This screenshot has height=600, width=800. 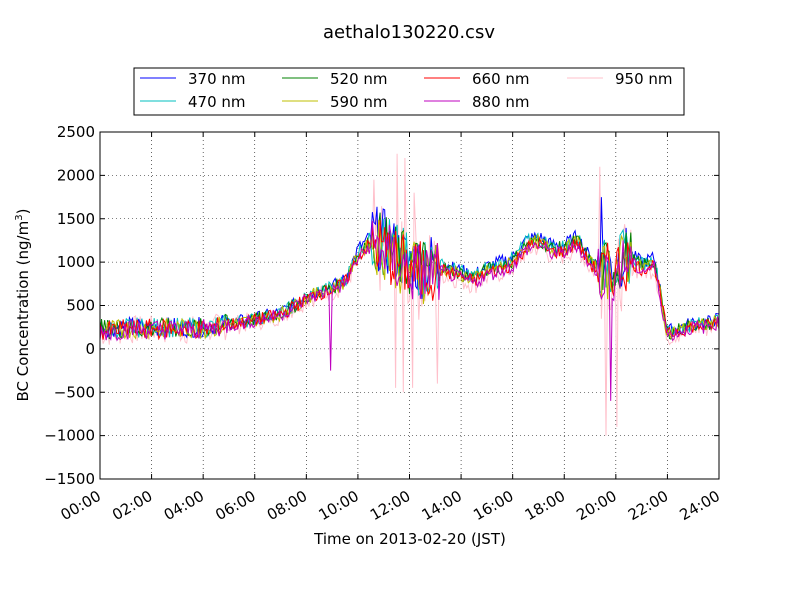 What do you see at coordinates (23, 212) in the screenshot?
I see `y-axis-label-suffix: )` at bounding box center [23, 212].